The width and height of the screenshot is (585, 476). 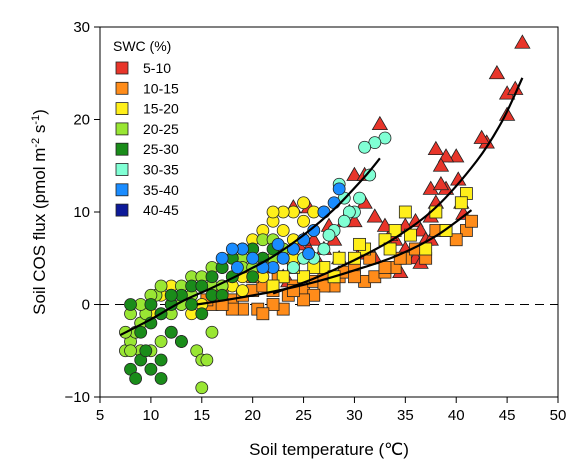 What do you see at coordinates (39, 112) in the screenshot?
I see `y-axis-label-end: )` at bounding box center [39, 112].